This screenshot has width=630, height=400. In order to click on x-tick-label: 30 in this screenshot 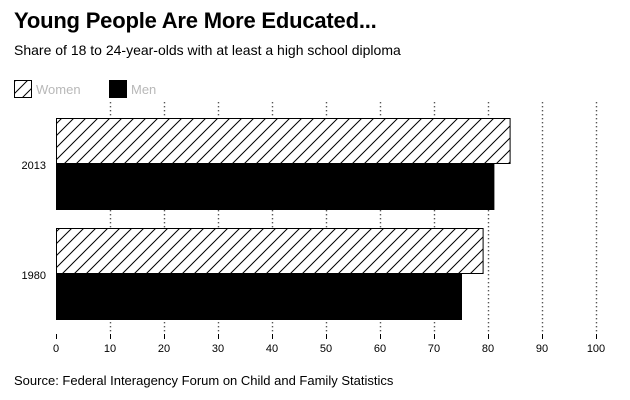, I will do `click(218, 349)`.